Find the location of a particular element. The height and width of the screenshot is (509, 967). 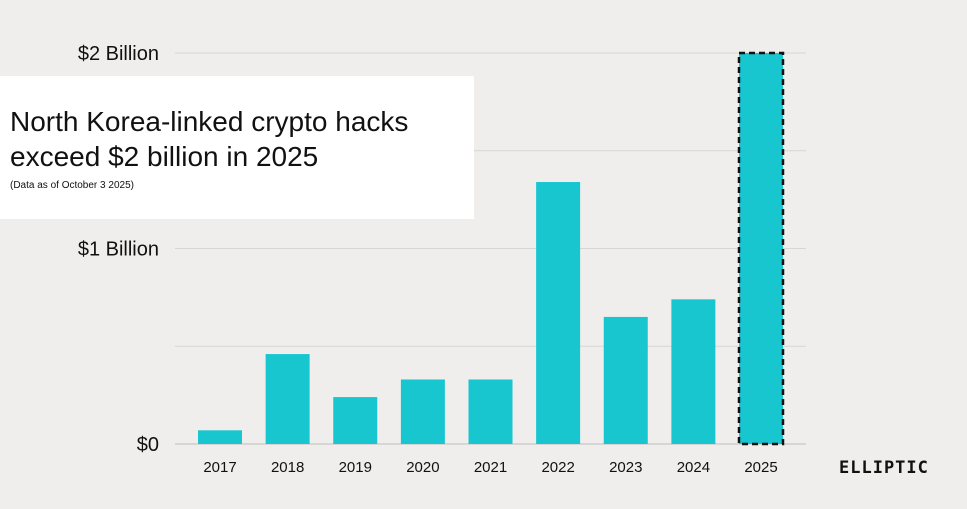

x-tick-label: 2023 is located at coordinates (625, 467).